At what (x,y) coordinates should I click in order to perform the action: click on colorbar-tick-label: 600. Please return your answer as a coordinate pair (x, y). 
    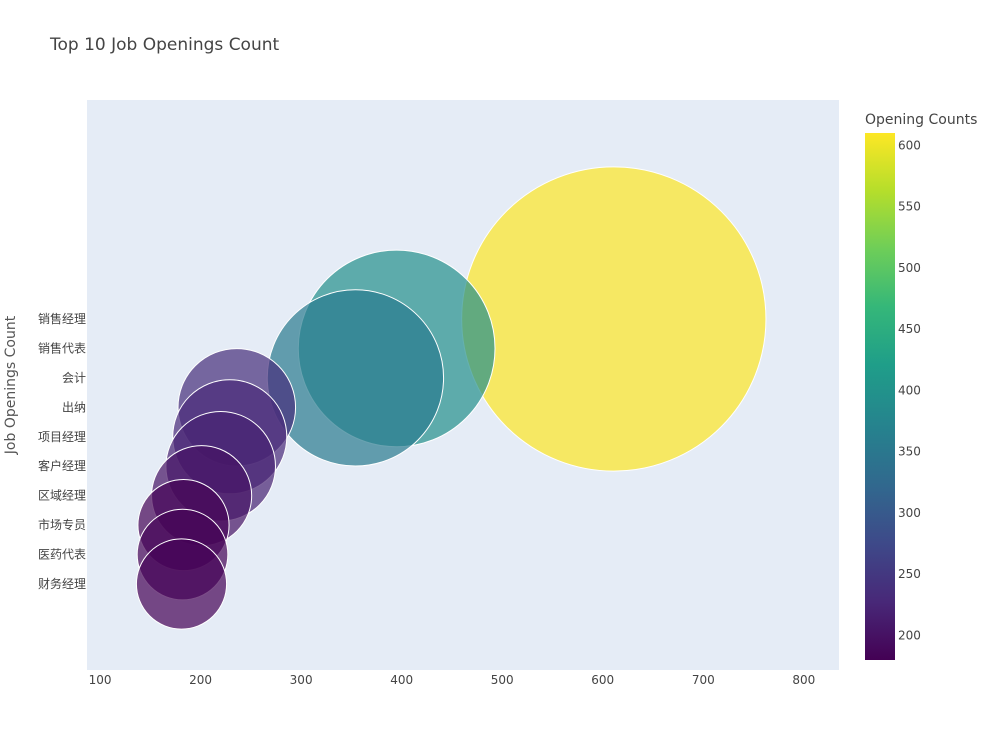
    Looking at the image, I should click on (909, 145).